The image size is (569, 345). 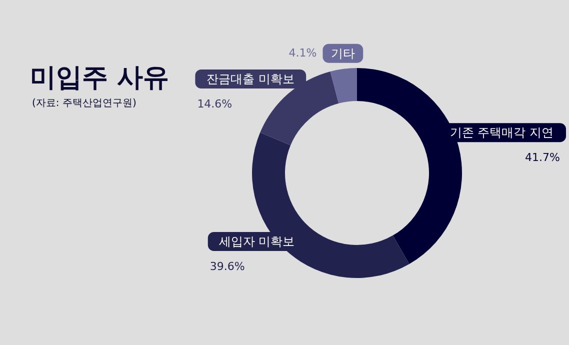 I want to click on data-label: 4.1%, so click(x=302, y=53).